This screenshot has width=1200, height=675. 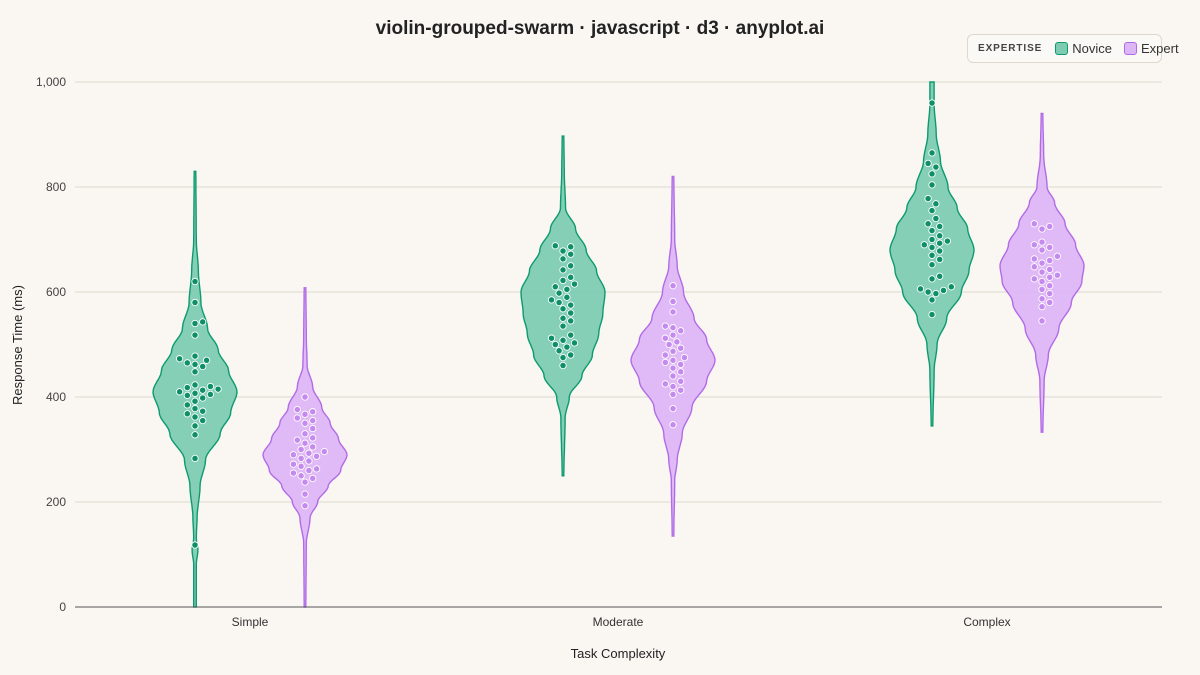 I want to click on violin-novice-simple, so click(x=195, y=389).